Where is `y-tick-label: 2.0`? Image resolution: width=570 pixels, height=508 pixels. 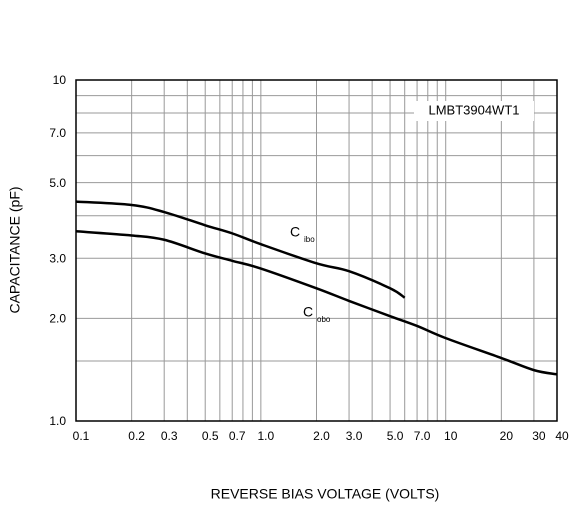
y-tick-label: 2.0 is located at coordinates (57, 319).